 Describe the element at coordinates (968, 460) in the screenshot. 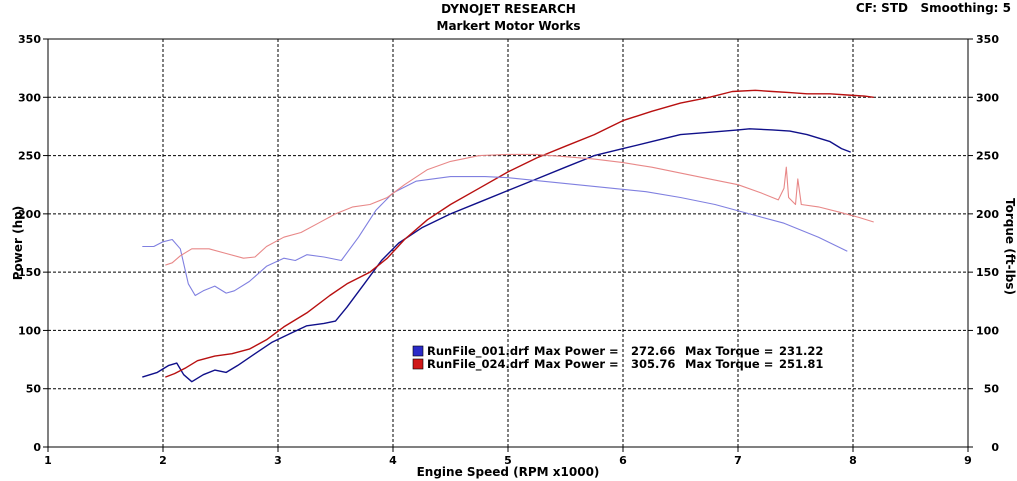

I see `x-tick-label: 9` at that location.